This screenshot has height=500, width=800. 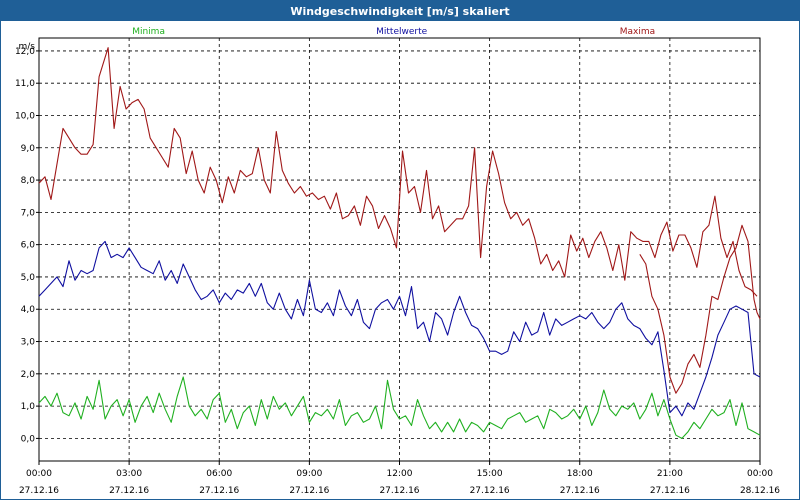 What do you see at coordinates (28, 246) in the screenshot?
I see `y-tick-label: 6,0` at bounding box center [28, 246].